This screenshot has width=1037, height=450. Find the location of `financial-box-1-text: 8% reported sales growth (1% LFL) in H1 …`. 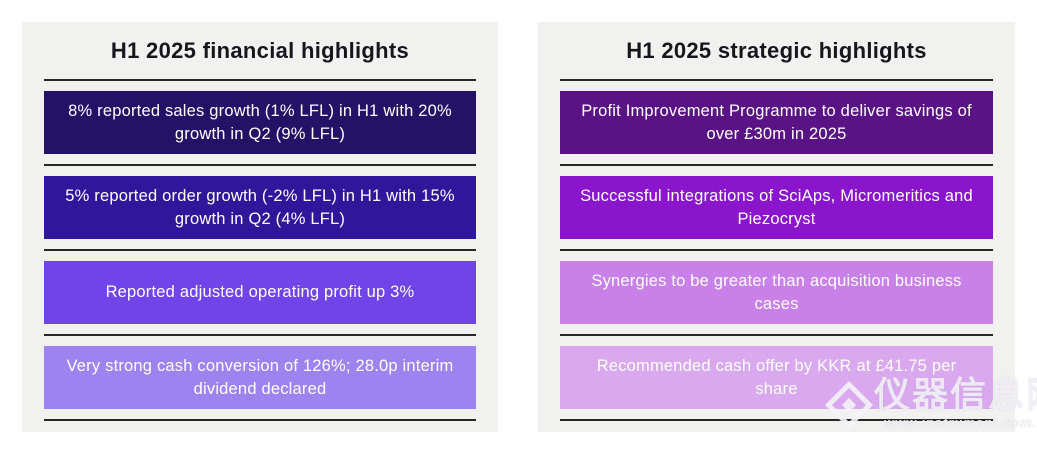

financial-box-1-text: 8% reported sales growth (1% LFL) in H1 … is located at coordinates (260, 122).